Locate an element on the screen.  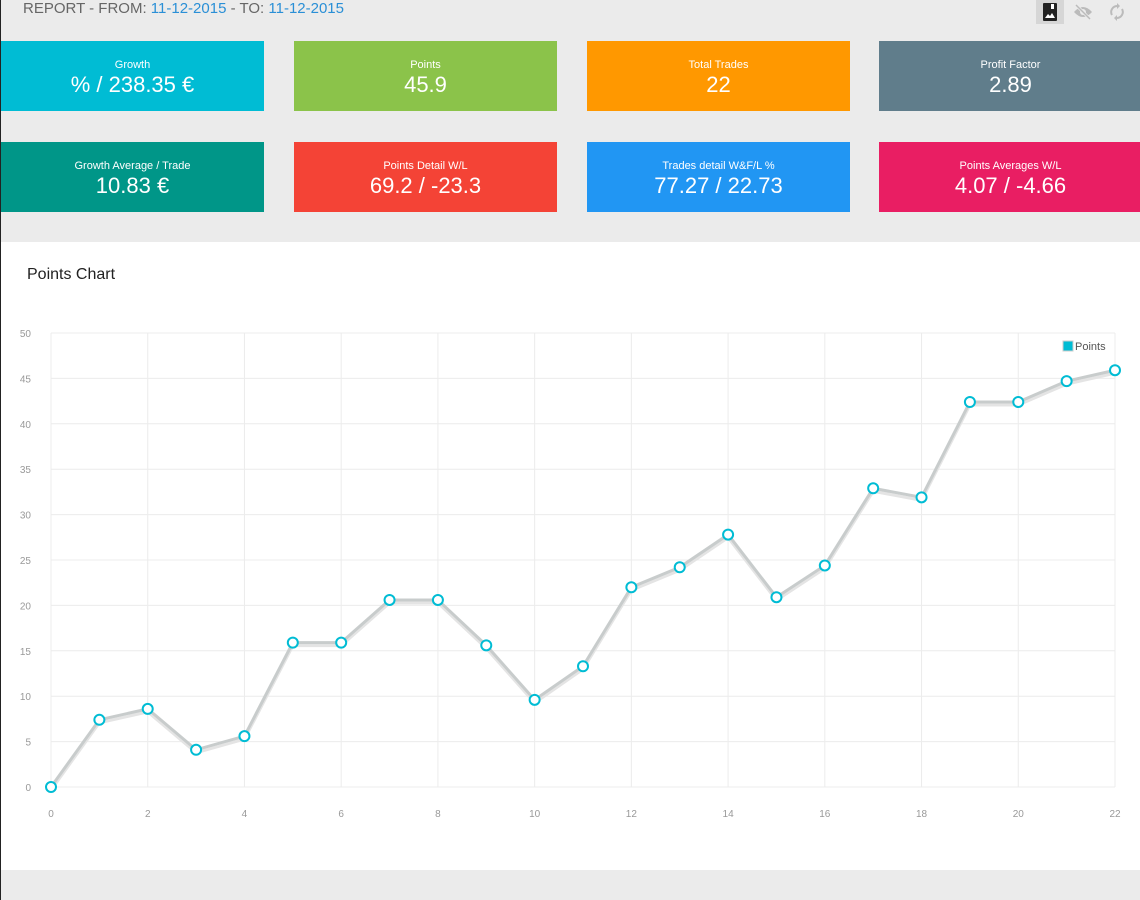
refresh-icon is located at coordinates (1117, 12).